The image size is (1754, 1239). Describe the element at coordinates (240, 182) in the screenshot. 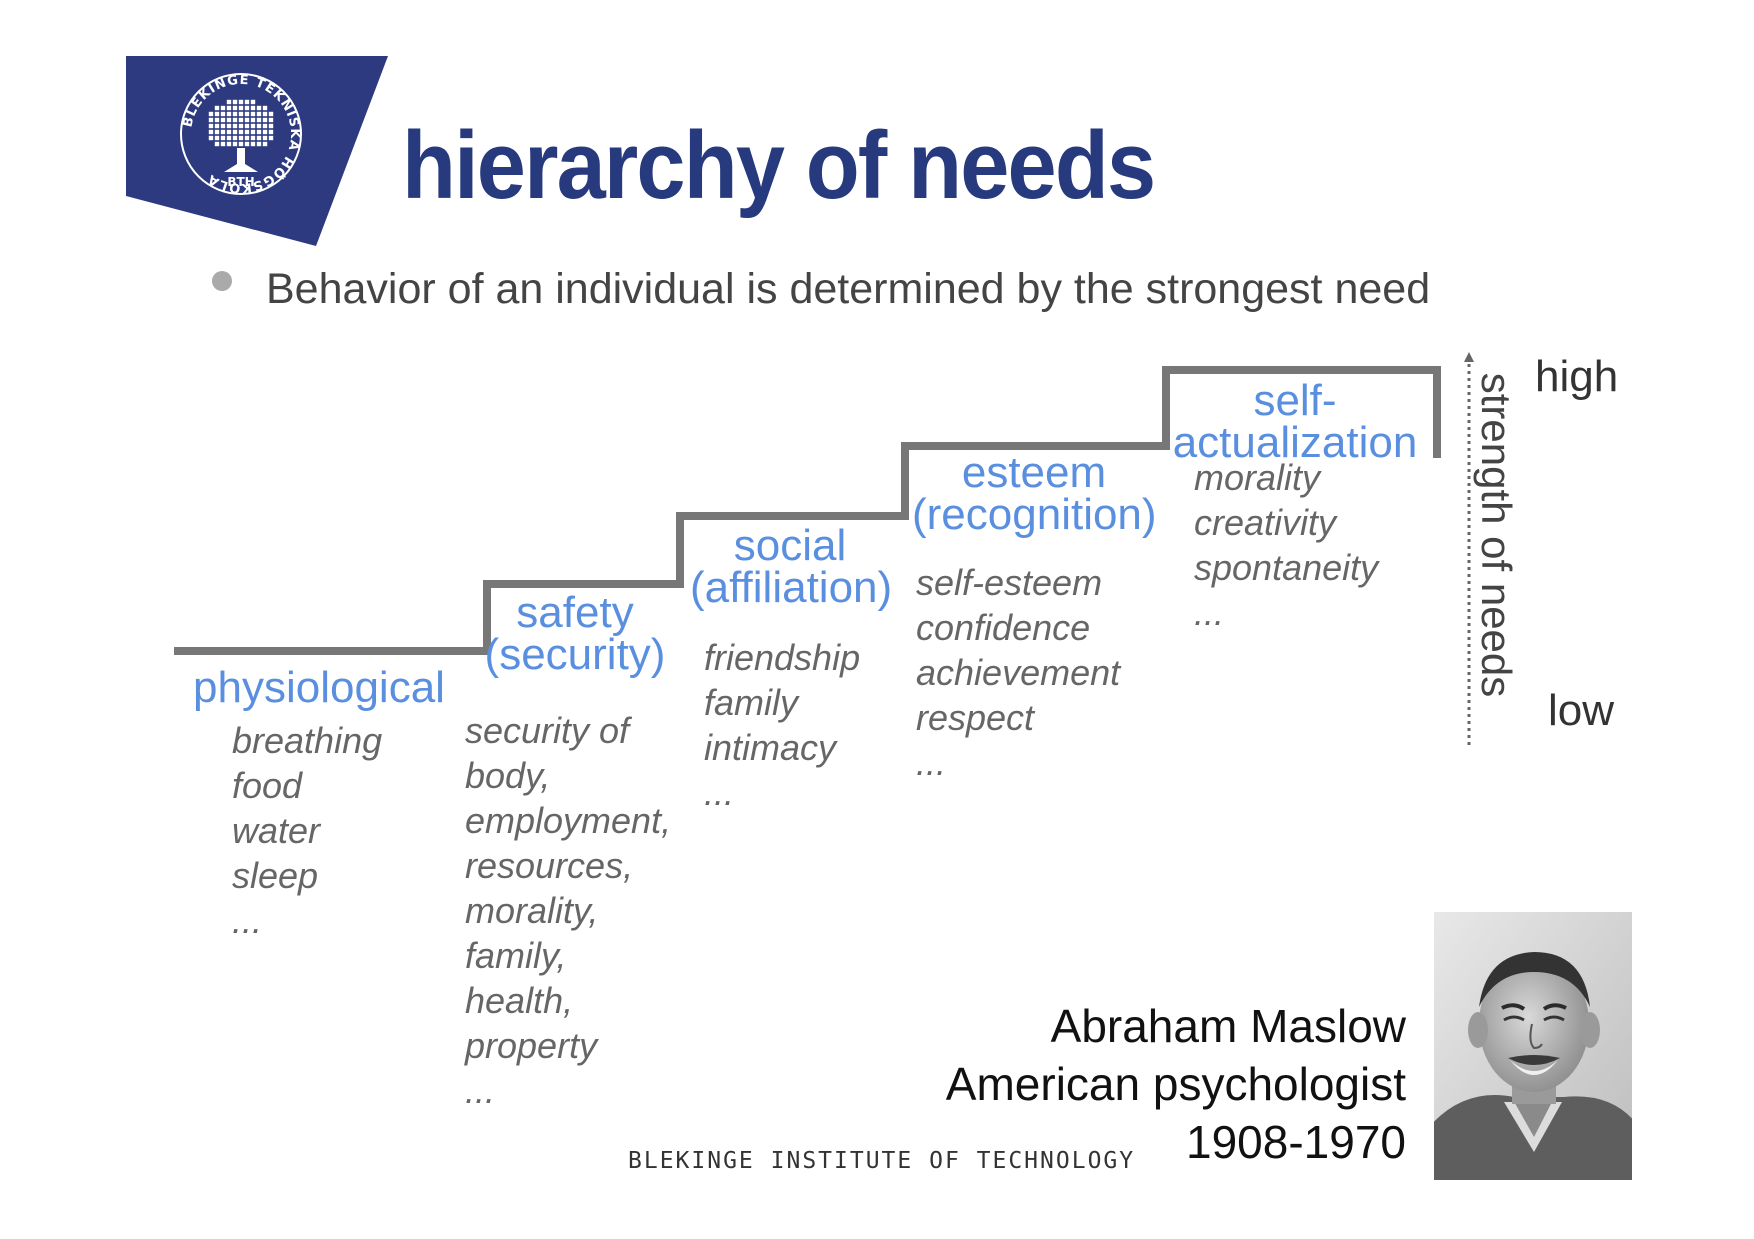

I see `logo-center-text: BTH` at that location.